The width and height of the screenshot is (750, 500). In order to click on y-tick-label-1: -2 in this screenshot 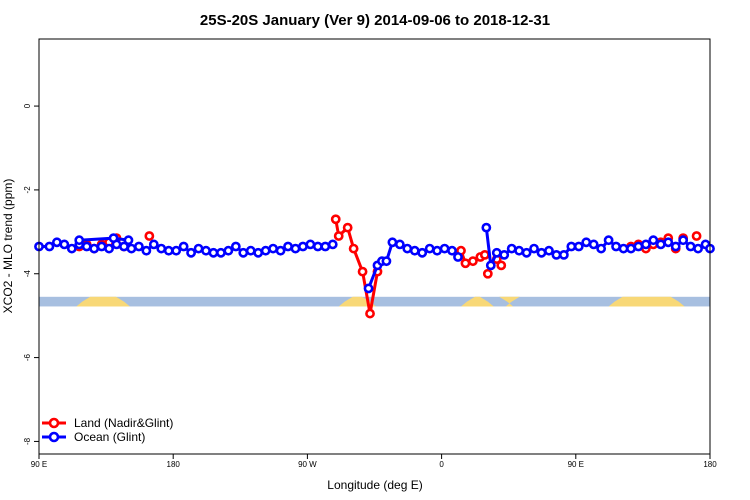, I will do `click(27, 190)`.